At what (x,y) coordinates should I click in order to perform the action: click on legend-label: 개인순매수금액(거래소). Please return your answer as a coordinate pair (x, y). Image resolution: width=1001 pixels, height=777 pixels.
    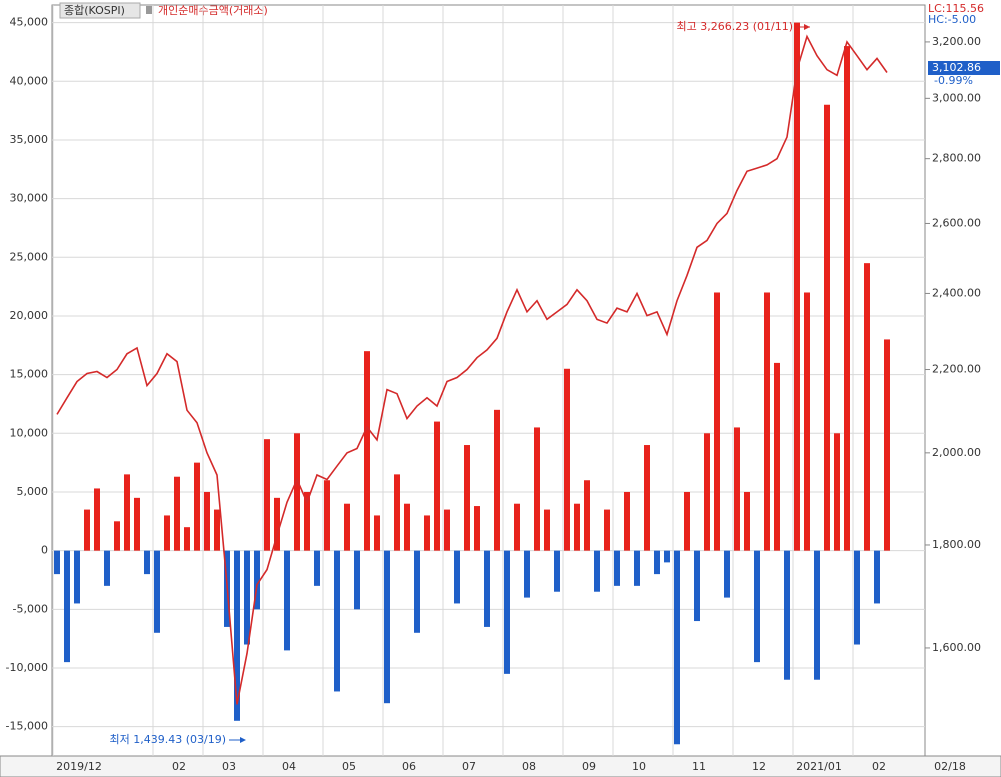
    Looking at the image, I should click on (213, 10).